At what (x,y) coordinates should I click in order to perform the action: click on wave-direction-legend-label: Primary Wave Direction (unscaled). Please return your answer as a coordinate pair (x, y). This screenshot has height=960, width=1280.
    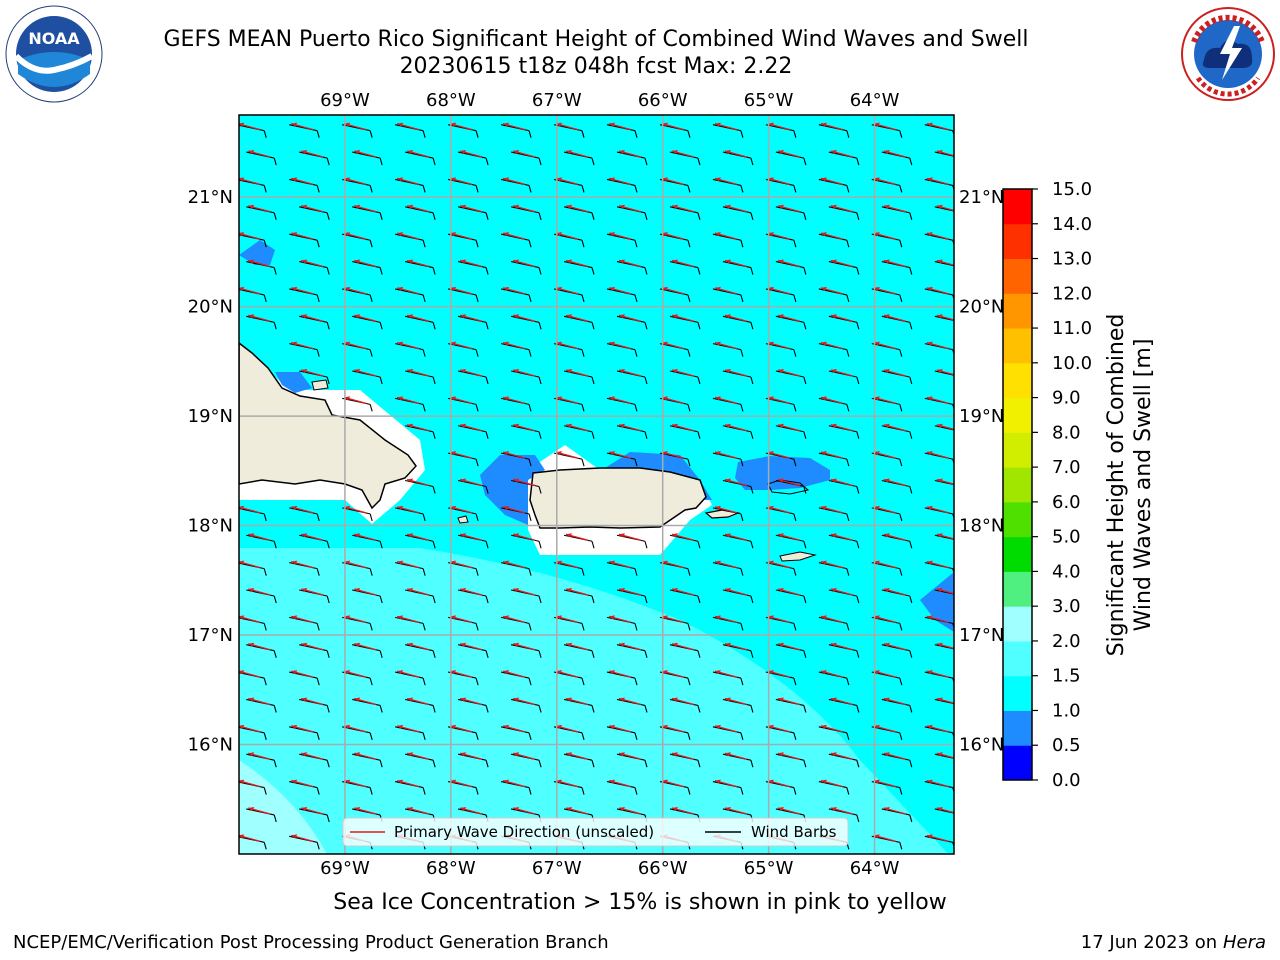
    Looking at the image, I should click on (524, 832).